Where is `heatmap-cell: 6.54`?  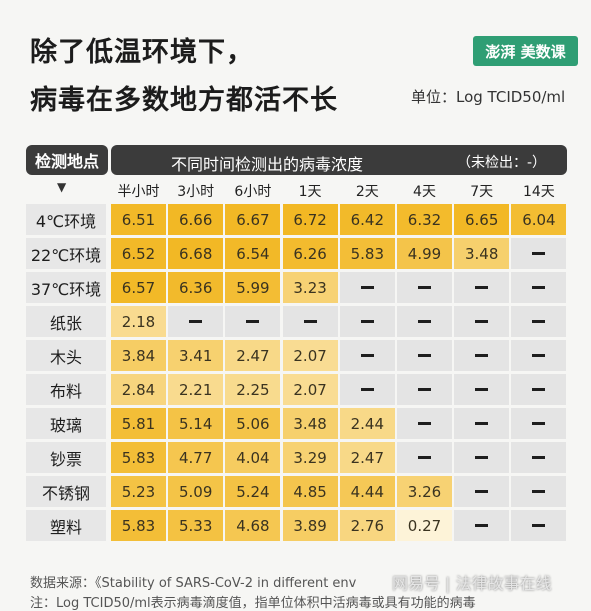
heatmap-cell: 6.54 is located at coordinates (253, 253).